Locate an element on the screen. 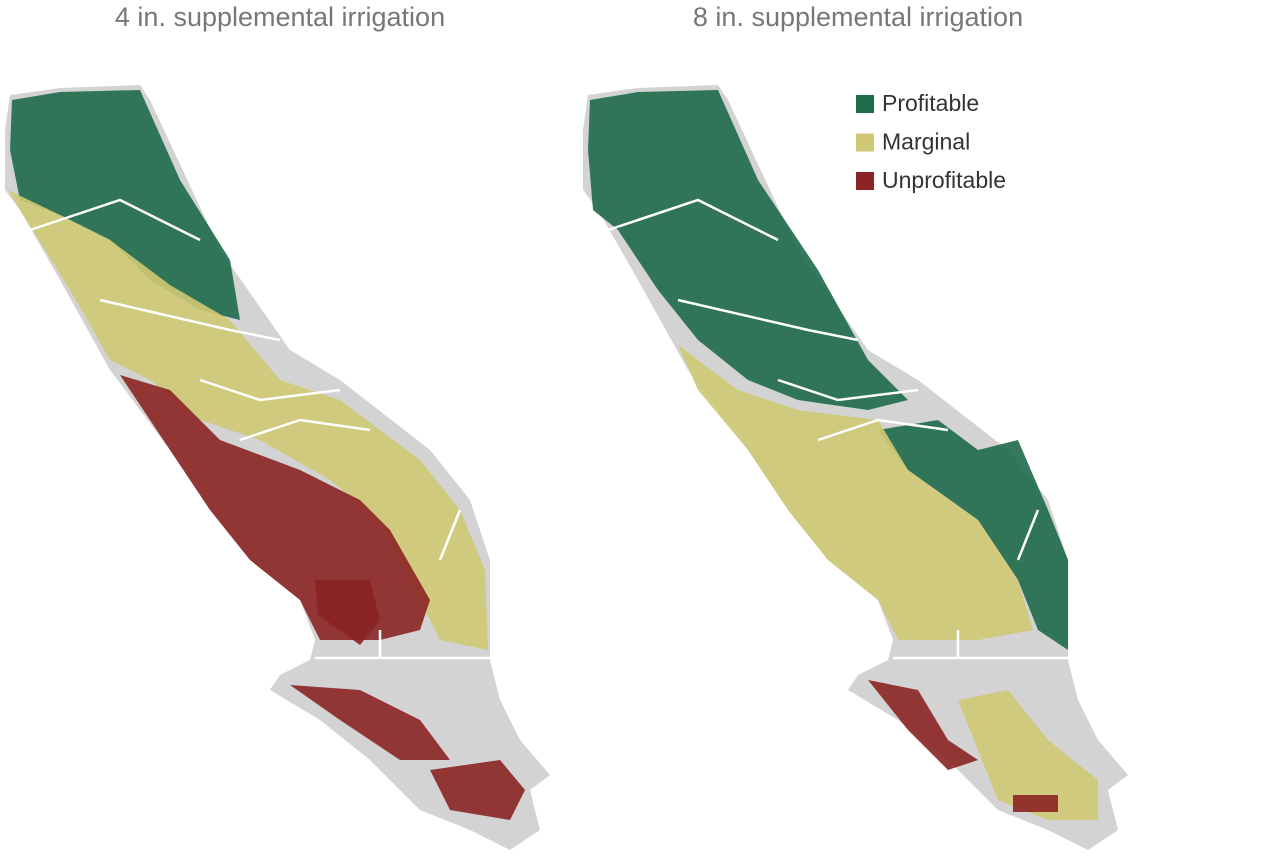  legend: Profitable Marginal Unprofitable is located at coordinates (931, 141).